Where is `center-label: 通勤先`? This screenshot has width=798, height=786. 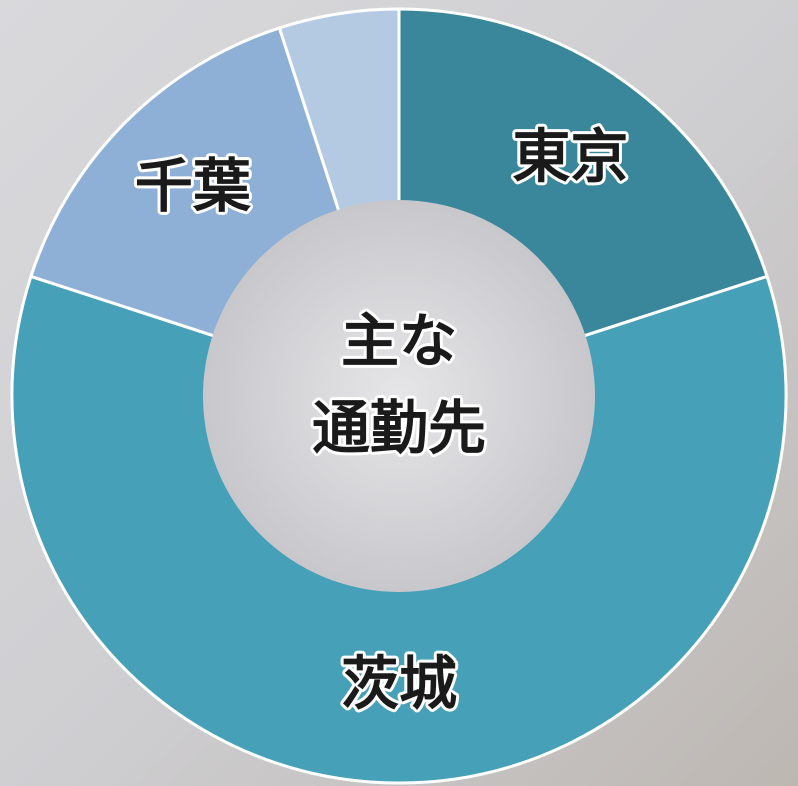 center-label: 通勤先 is located at coordinates (399, 428).